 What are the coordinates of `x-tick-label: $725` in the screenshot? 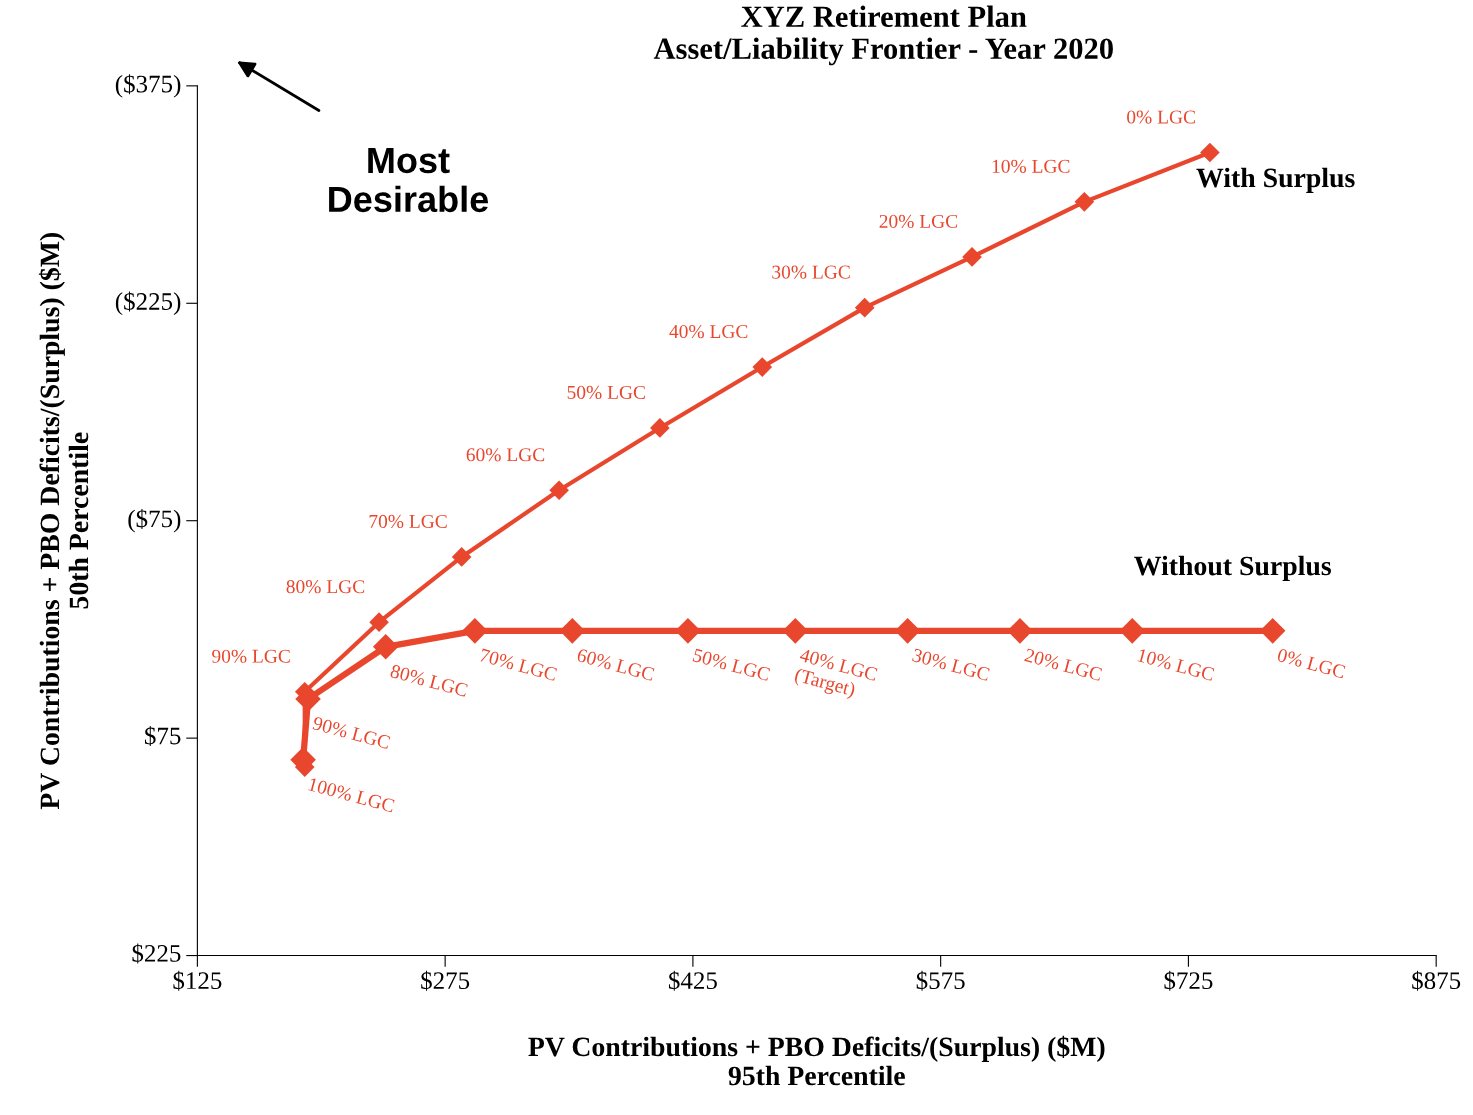 It's located at (1188, 980).